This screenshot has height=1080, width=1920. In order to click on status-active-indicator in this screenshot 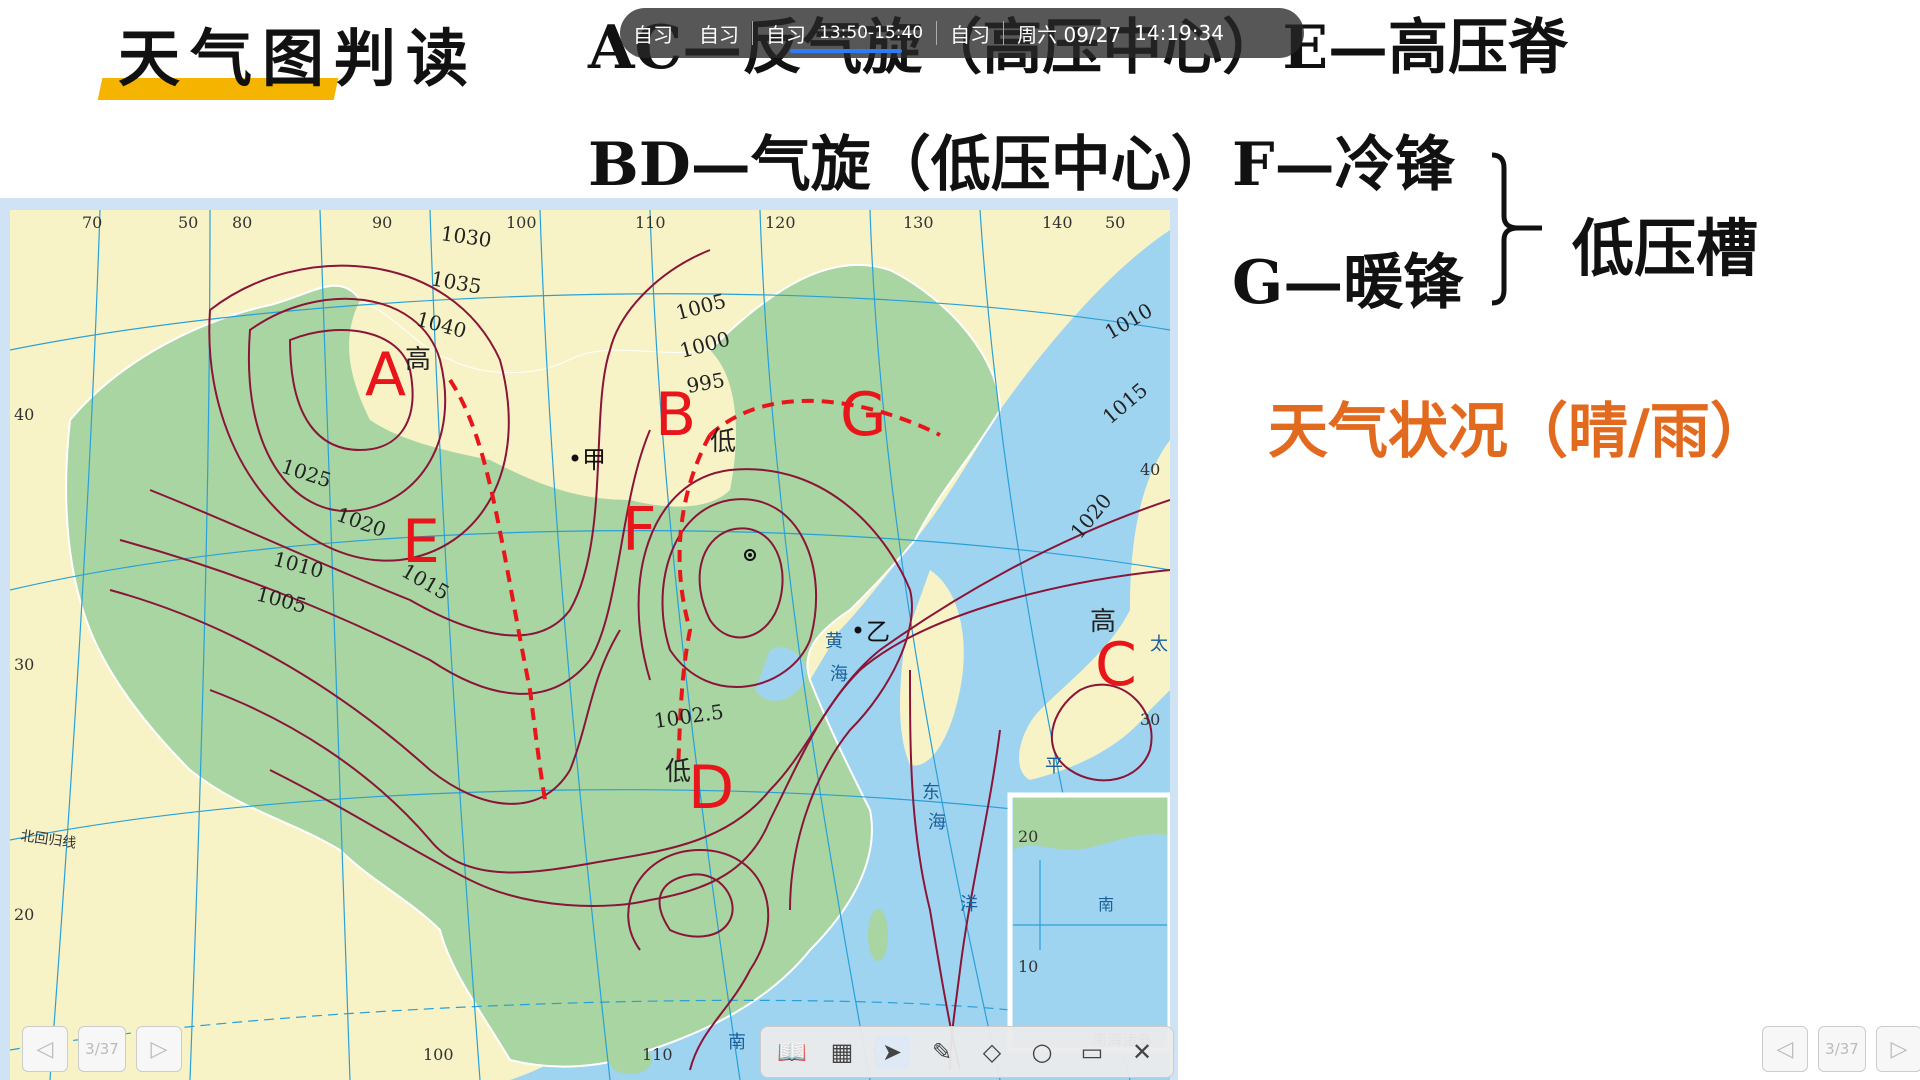, I will do `click(846, 51)`.